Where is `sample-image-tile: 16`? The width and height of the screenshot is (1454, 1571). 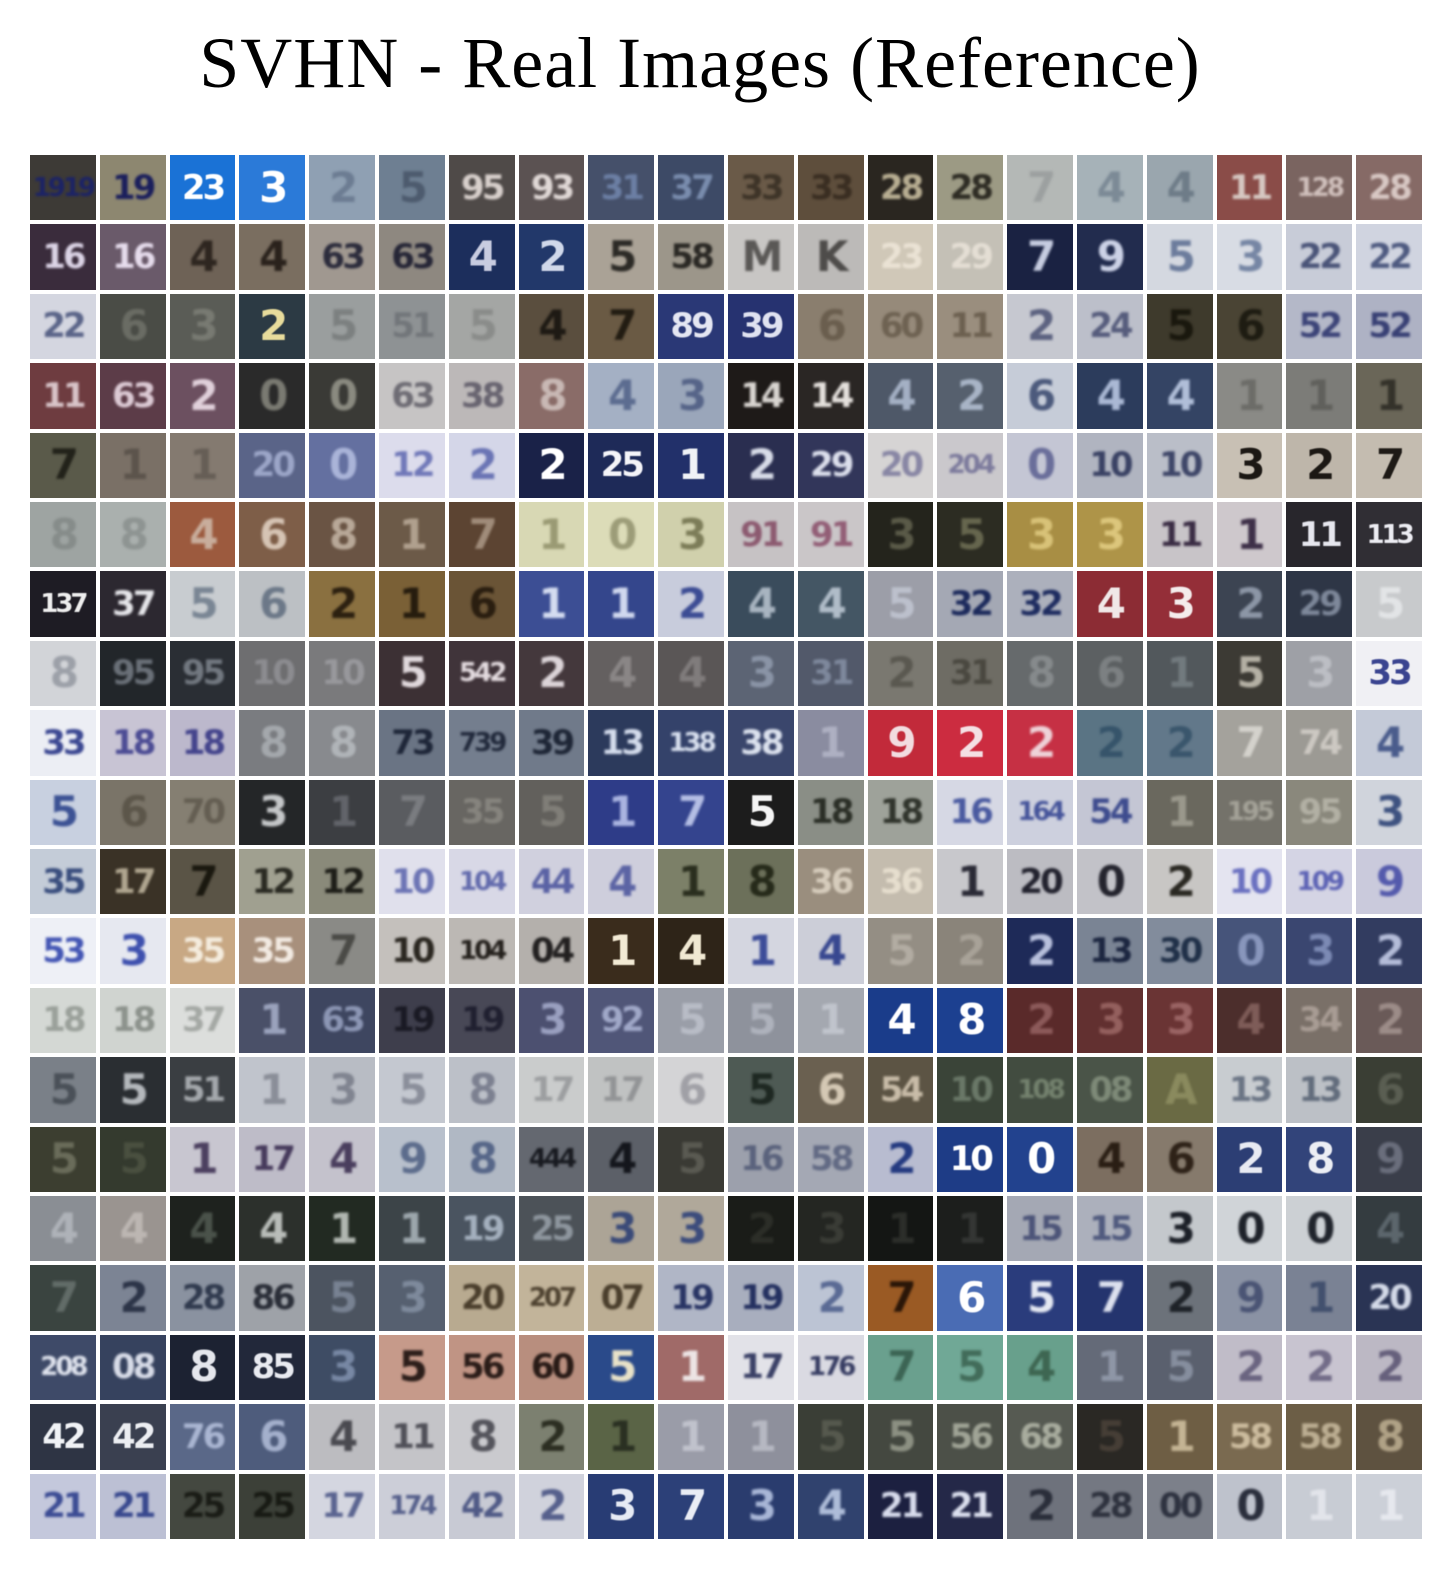 sample-image-tile: 16 is located at coordinates (761, 1159).